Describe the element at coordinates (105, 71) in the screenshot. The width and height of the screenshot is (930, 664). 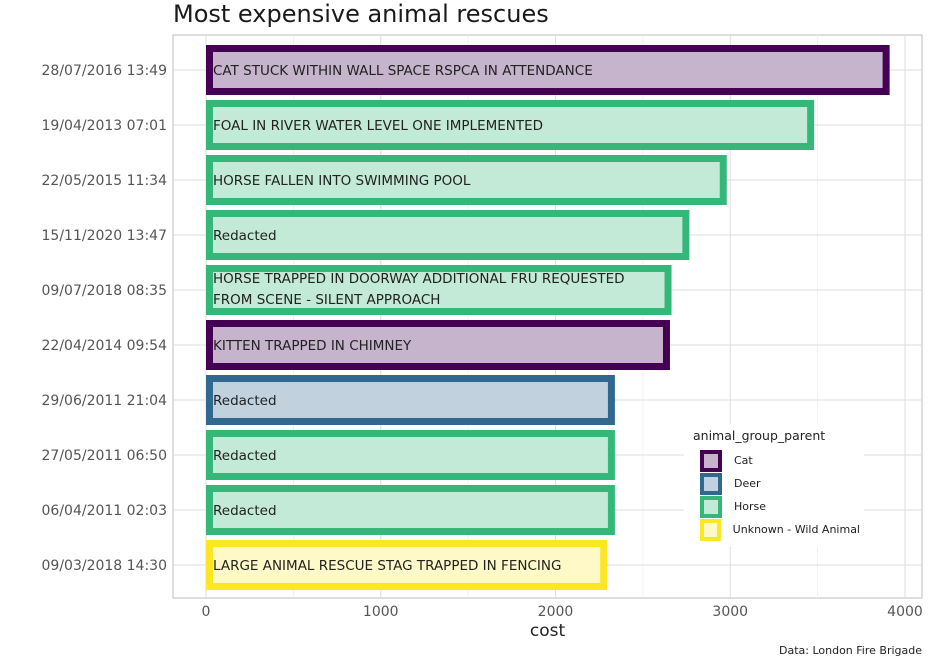
I see `y-tick-label: 28/07/2016 13:49` at that location.